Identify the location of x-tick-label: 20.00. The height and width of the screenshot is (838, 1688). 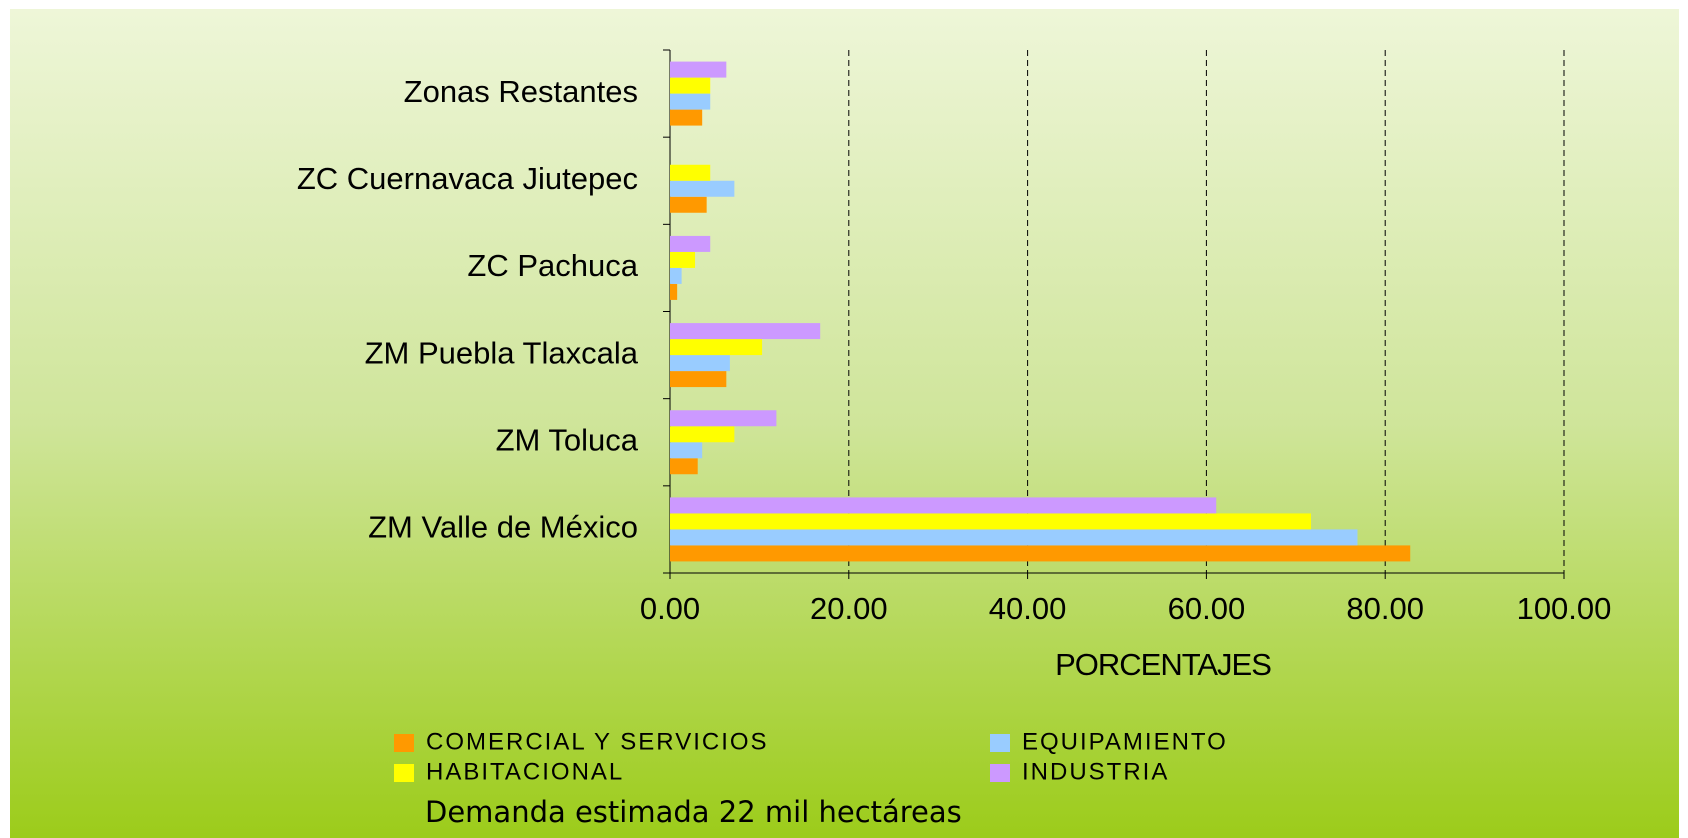
(849, 608).